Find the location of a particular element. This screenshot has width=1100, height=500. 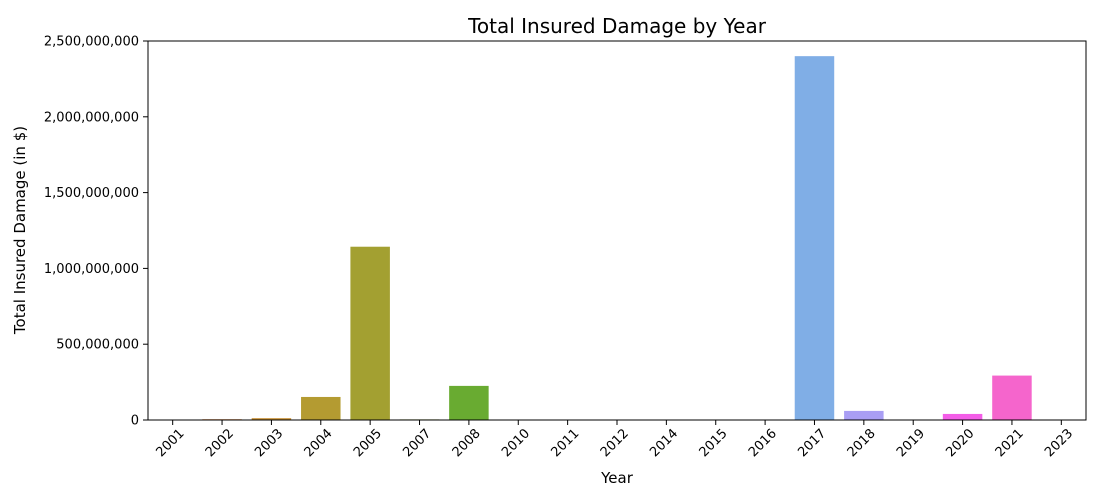

x-tick-label-2003: 2003 is located at coordinates (269, 443).